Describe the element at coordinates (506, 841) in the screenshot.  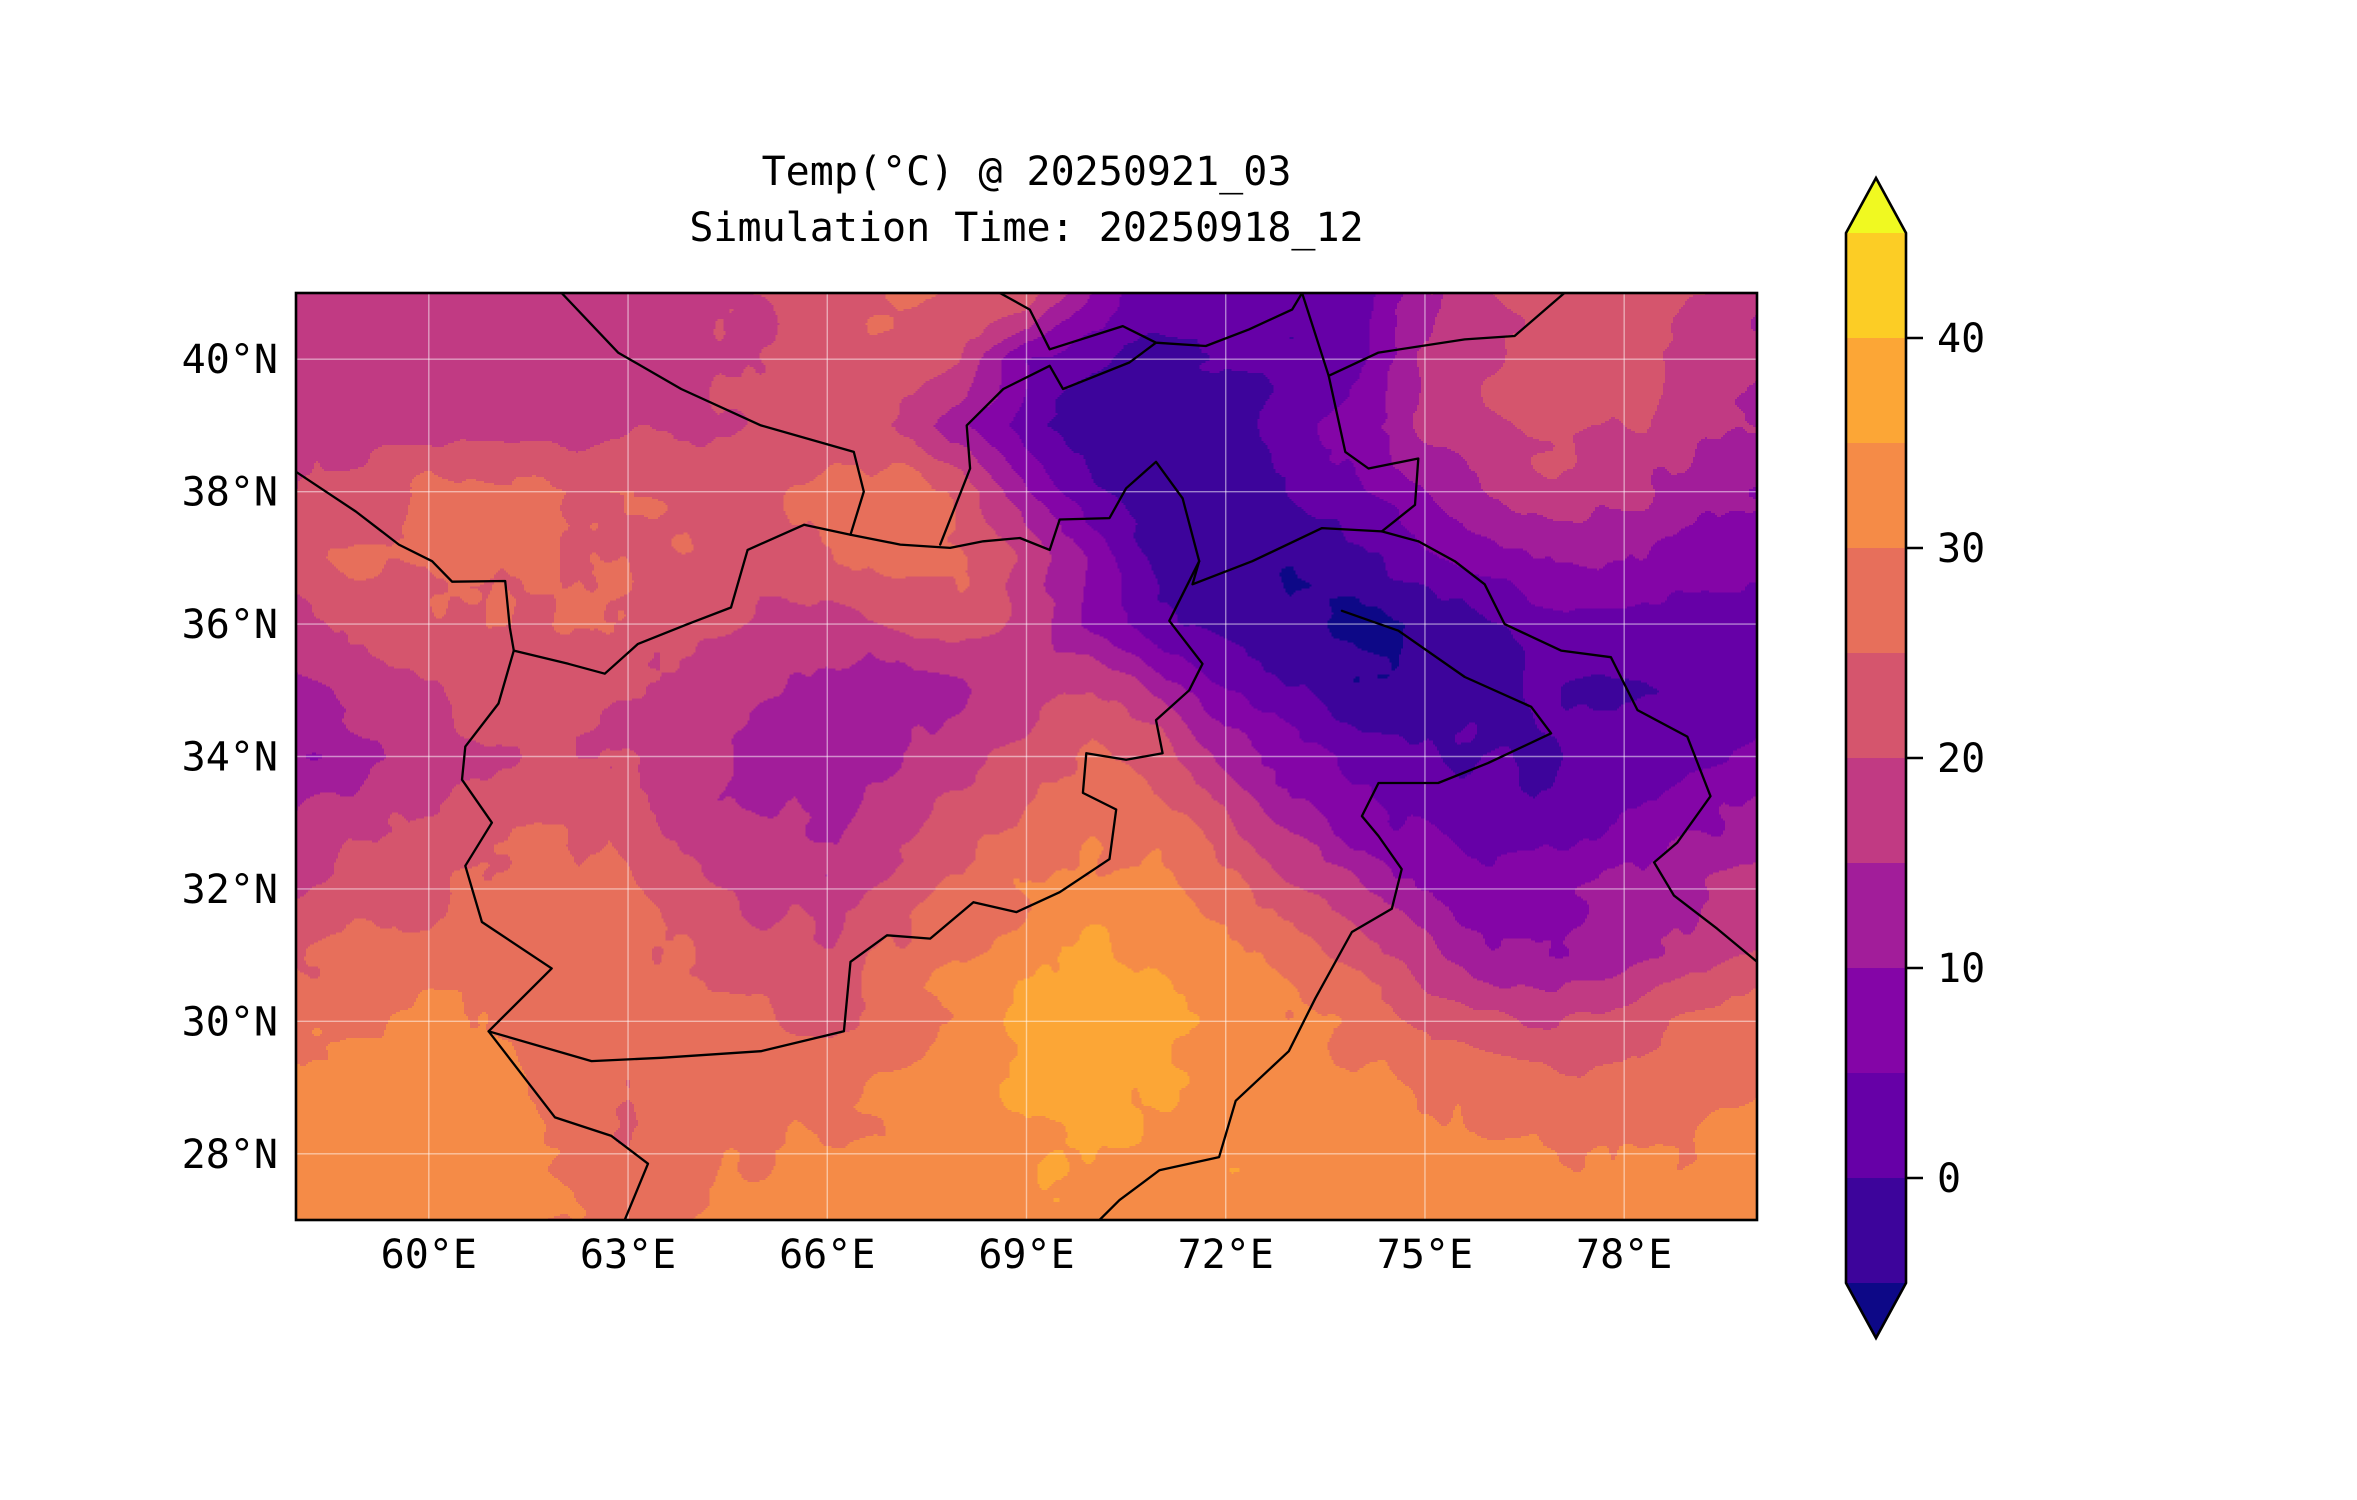
I see `country-border-iran-afghanistan` at that location.